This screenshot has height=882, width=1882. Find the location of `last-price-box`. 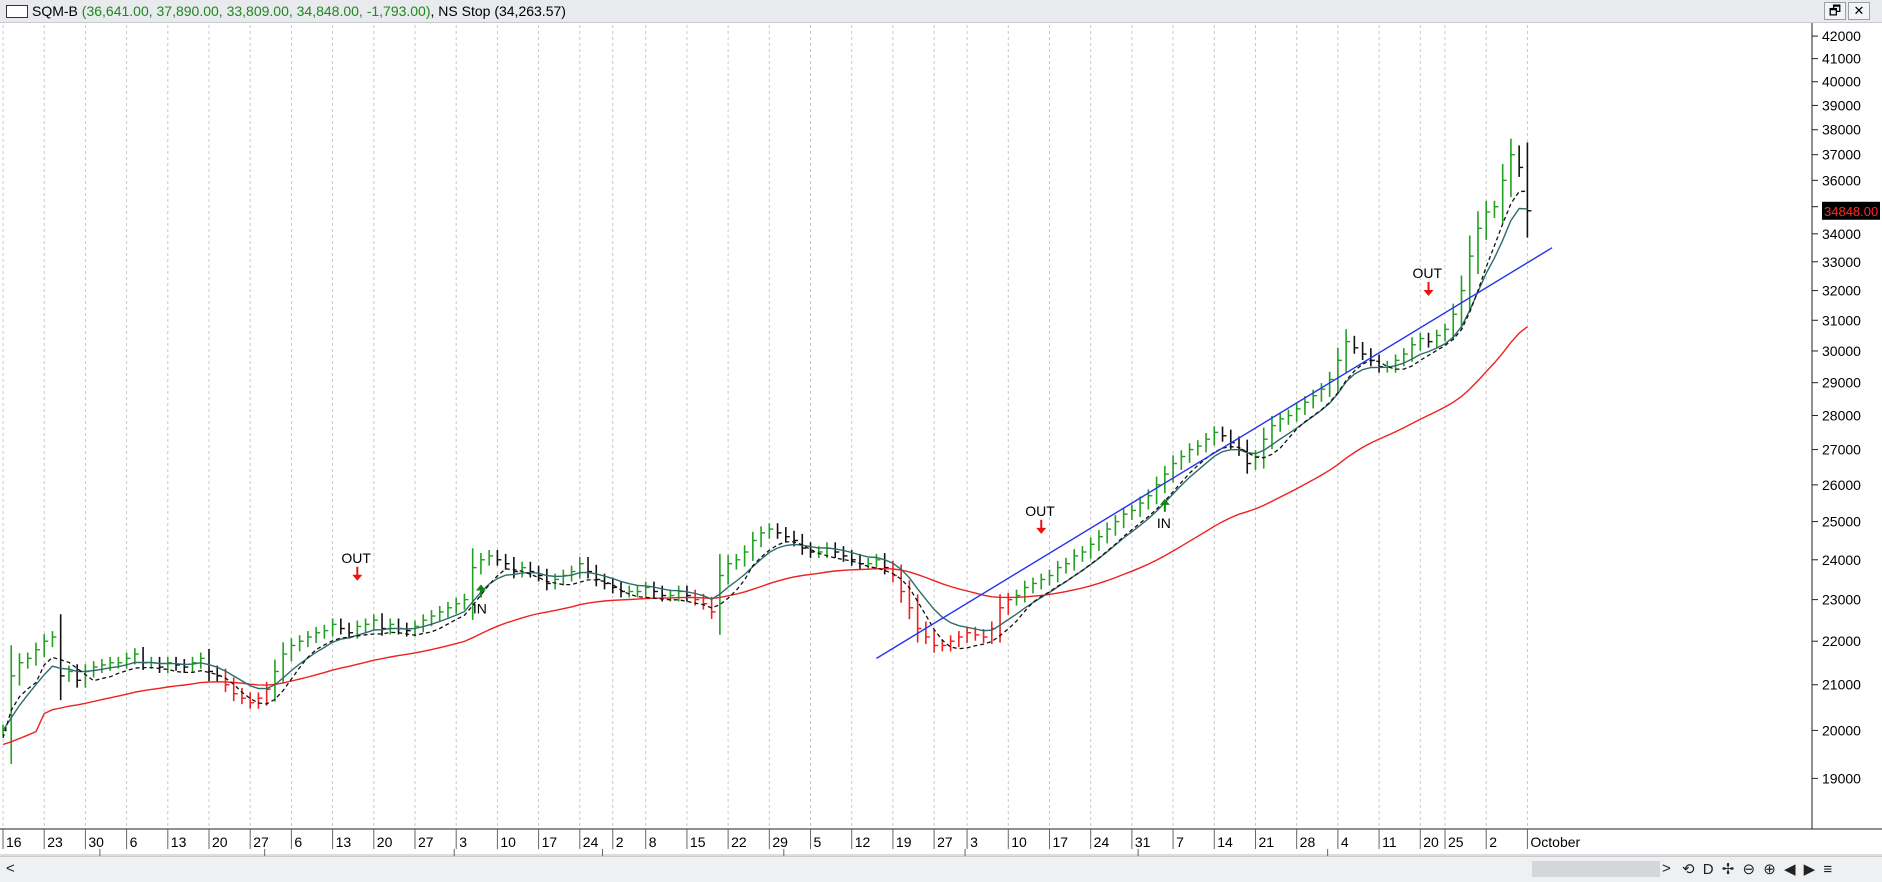

last-price-box is located at coordinates (1851, 210).